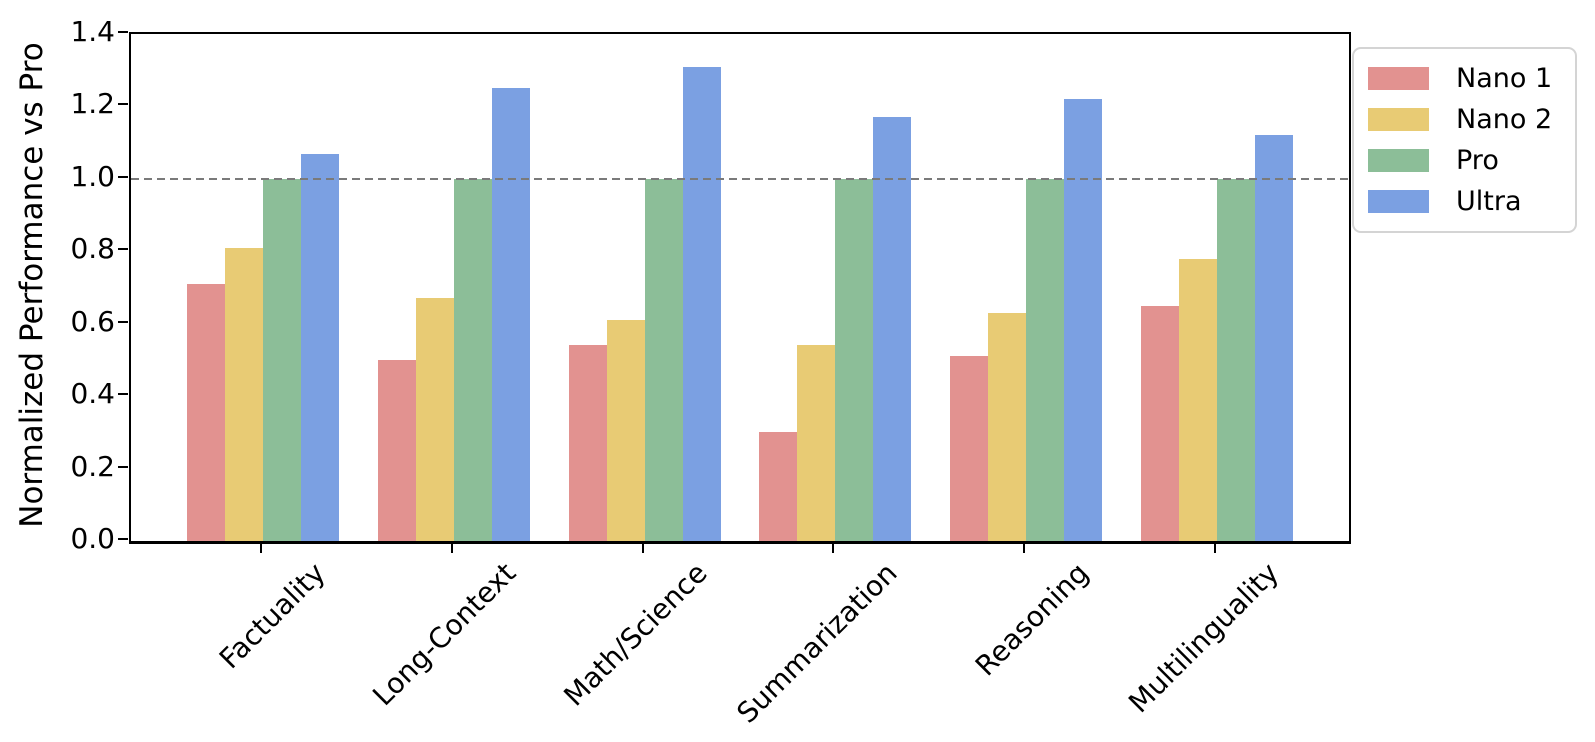 The image size is (1595, 742). What do you see at coordinates (92, 176) in the screenshot?
I see `y-tick-label-1.0: 1.0` at bounding box center [92, 176].